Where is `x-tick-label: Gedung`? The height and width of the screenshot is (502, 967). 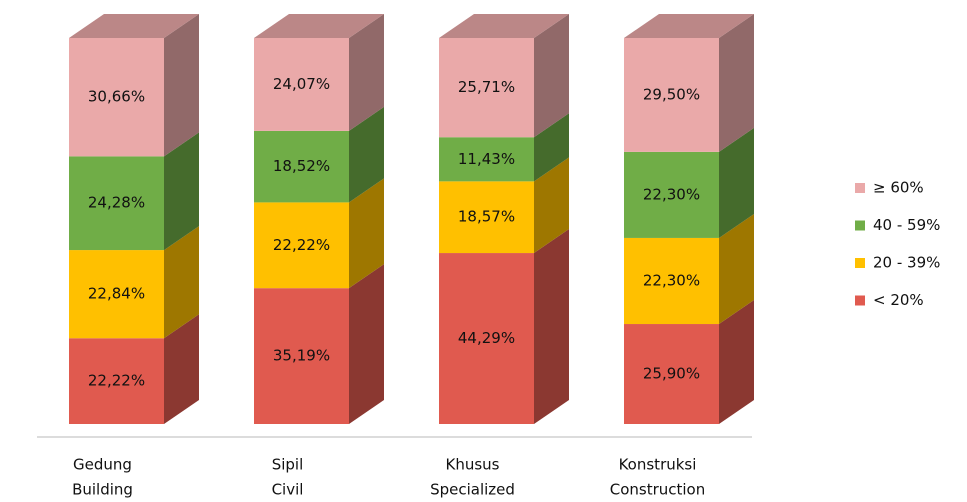 x-tick-label: Gedung is located at coordinates (102, 465).